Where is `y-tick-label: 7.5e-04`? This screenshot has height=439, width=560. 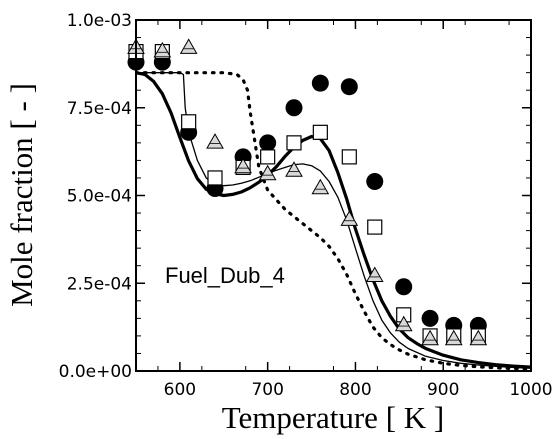
y-tick-label: 7.5e-04 is located at coordinates (99, 109).